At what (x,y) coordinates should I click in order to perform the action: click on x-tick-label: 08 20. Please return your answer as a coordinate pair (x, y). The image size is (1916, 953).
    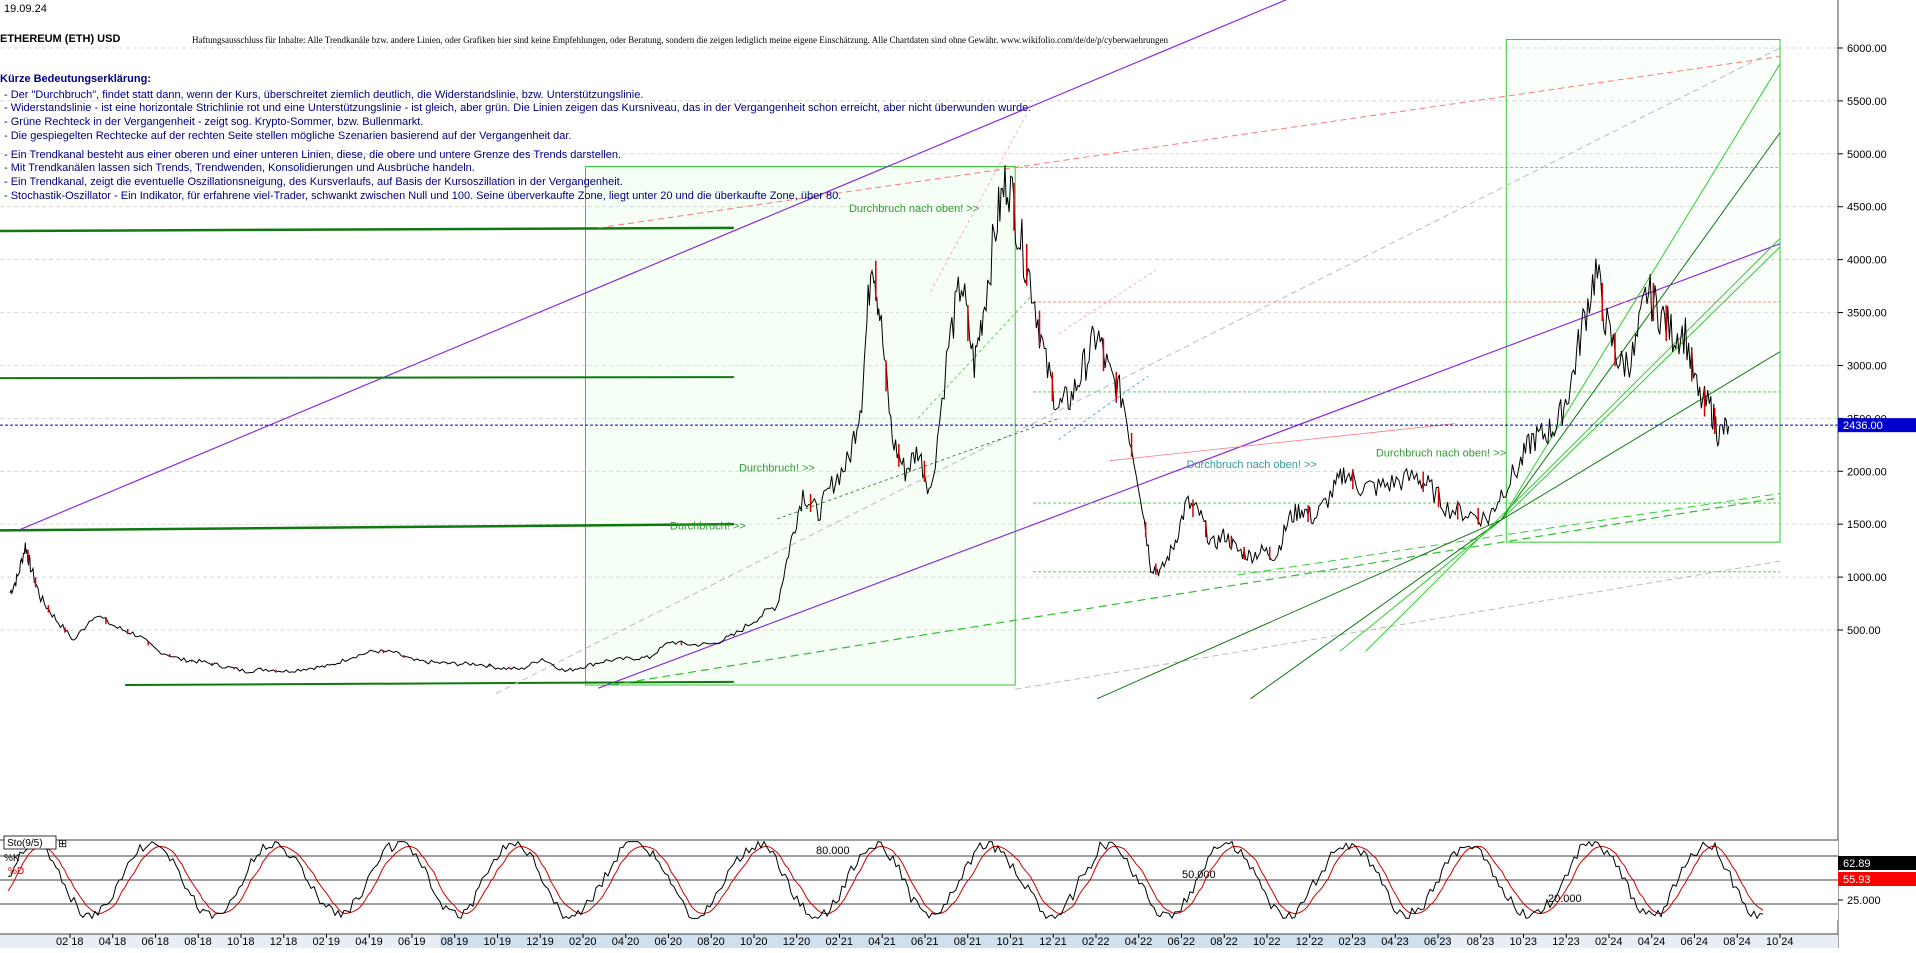
    Looking at the image, I should click on (711, 942).